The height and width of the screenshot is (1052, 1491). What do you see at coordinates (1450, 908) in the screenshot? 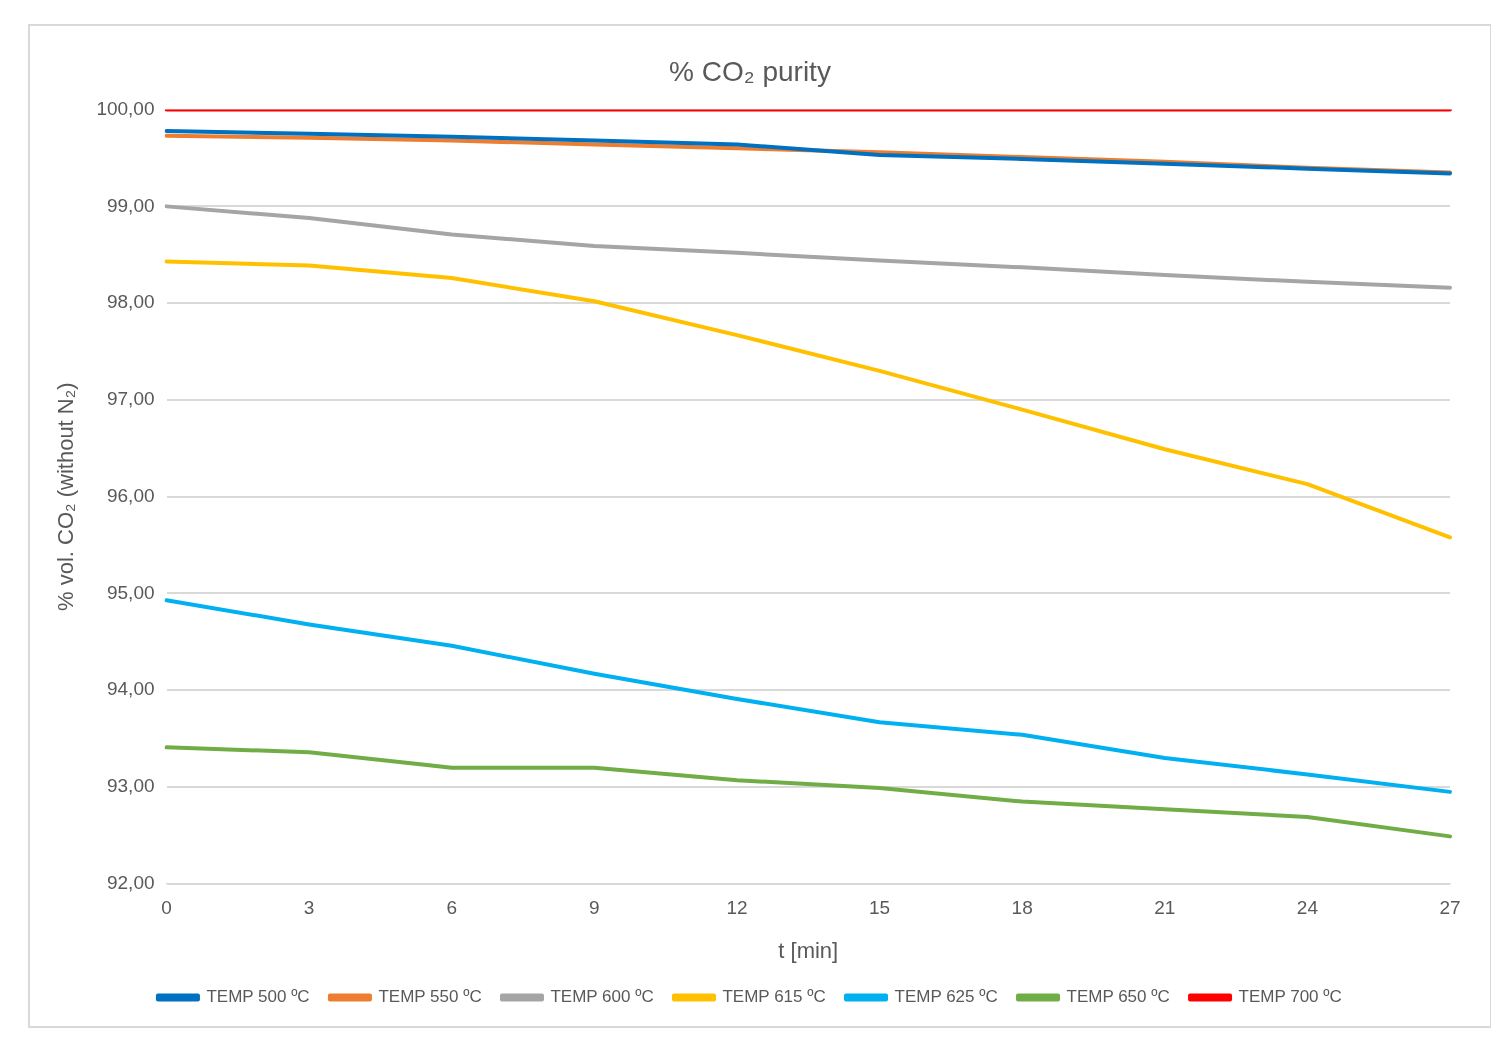
I see `x-tick-label: 27` at bounding box center [1450, 908].